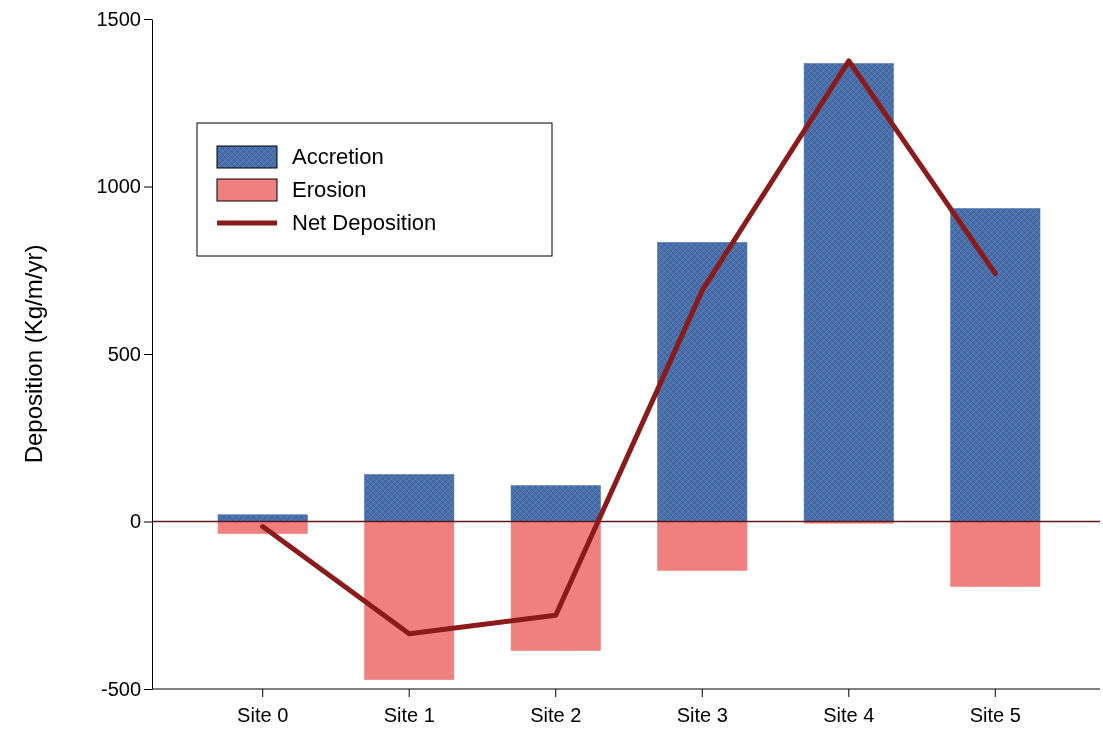  Describe the element at coordinates (702, 715) in the screenshot. I see `x-tick-label: Site 3` at that location.